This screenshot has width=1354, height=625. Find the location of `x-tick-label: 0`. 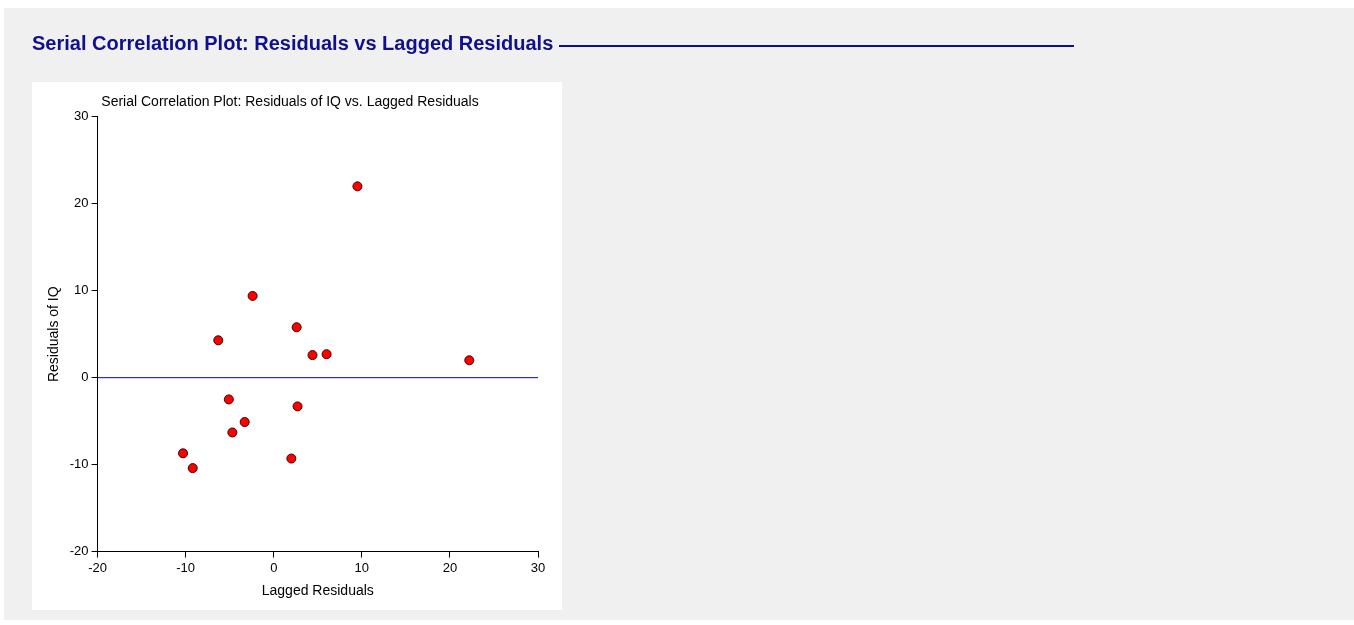

x-tick-label: 0 is located at coordinates (274, 567).